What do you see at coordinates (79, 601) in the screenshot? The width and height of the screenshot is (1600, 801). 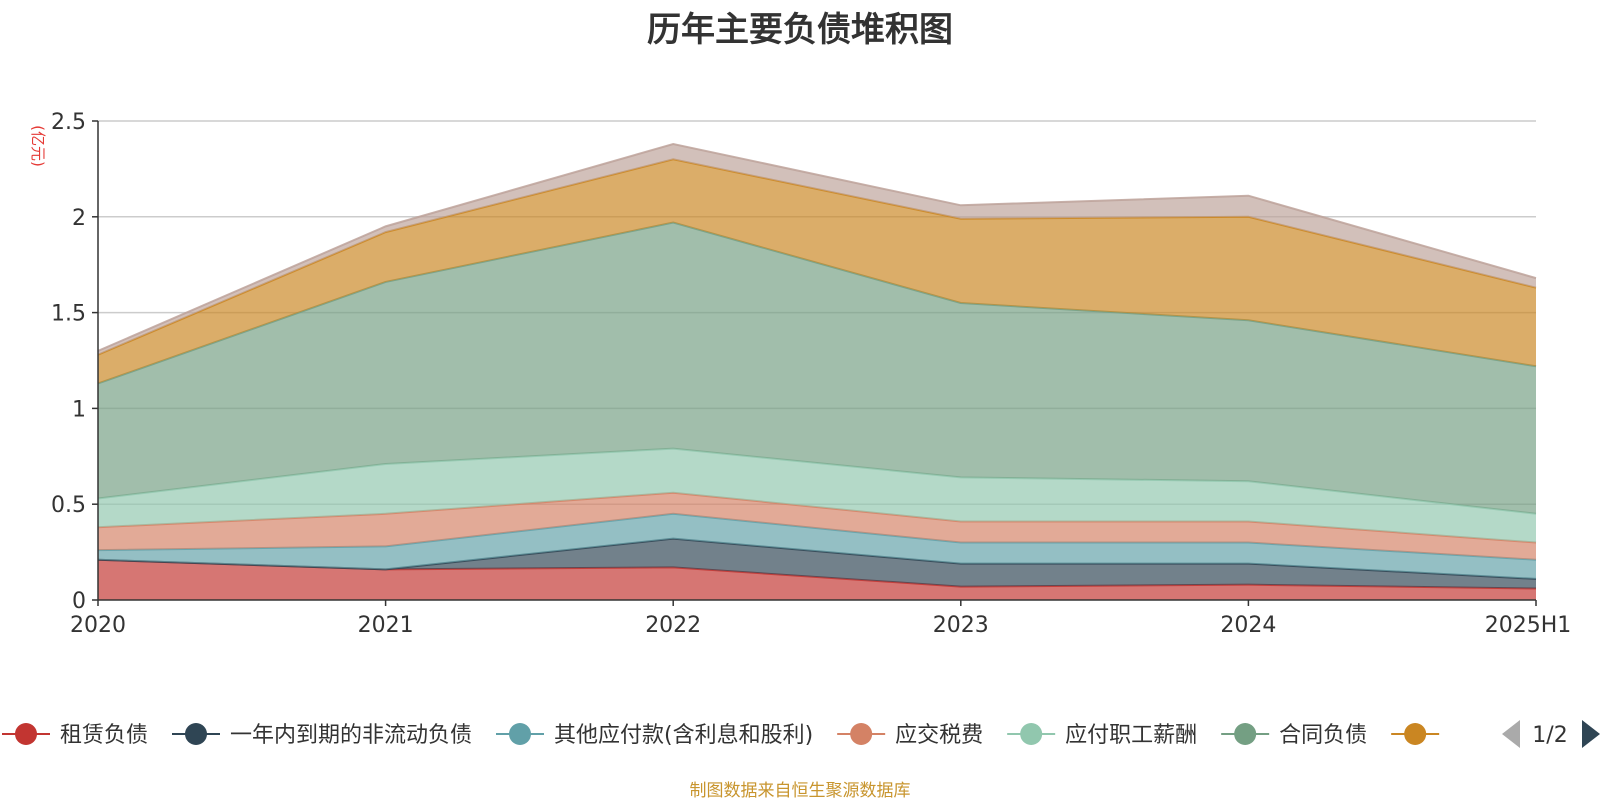 I see `y-tick-label: 0` at bounding box center [79, 601].